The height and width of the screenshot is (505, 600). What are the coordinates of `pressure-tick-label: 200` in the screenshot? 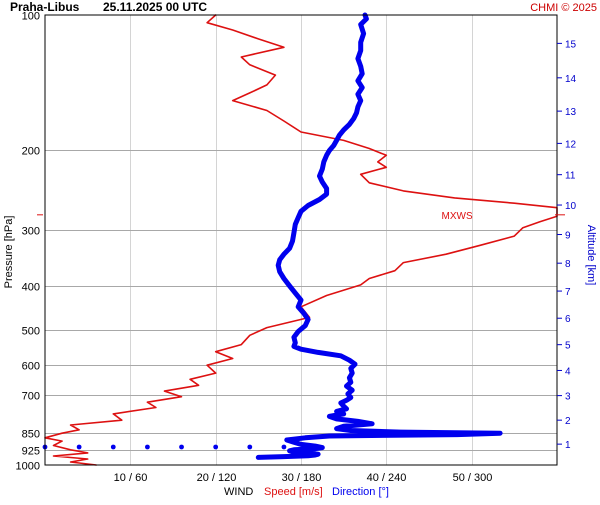 It's located at (31, 152).